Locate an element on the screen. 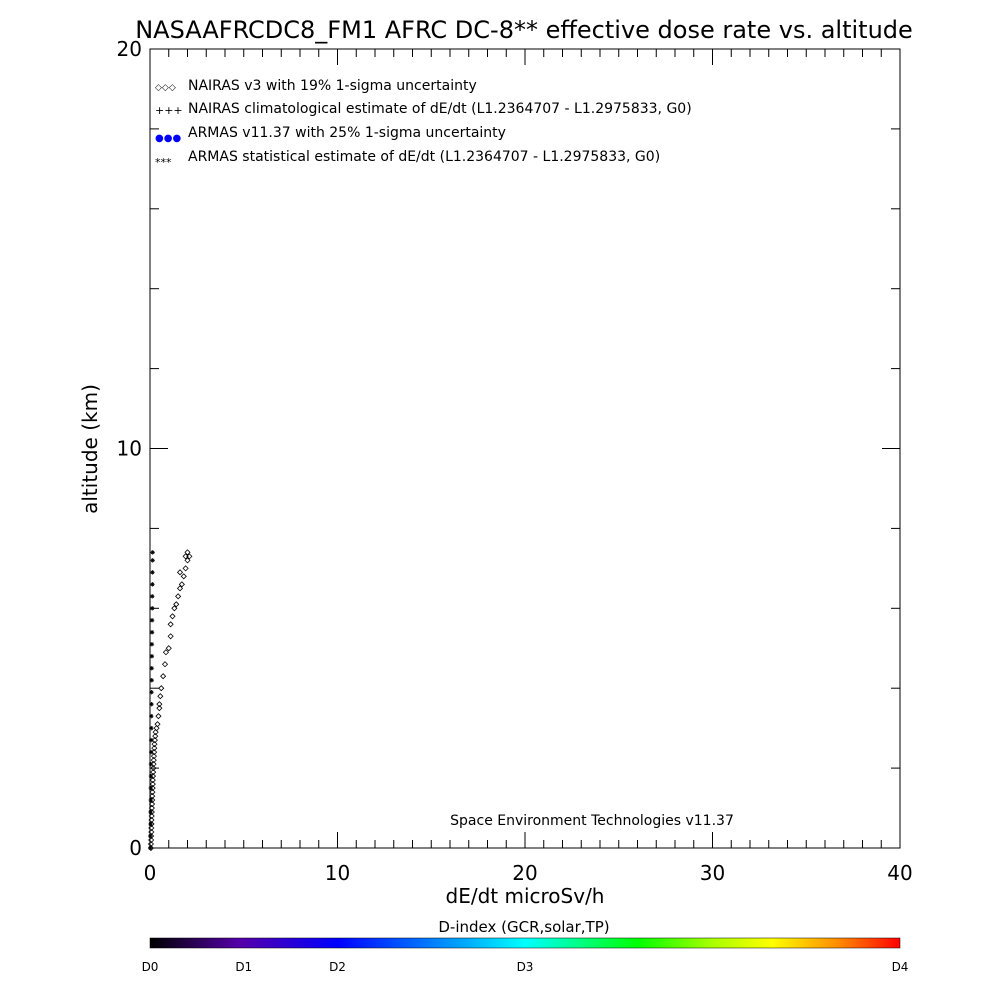 Image resolution: width=1000 pixels, height=1000 pixels. colorbar-label: D2 is located at coordinates (337, 967).